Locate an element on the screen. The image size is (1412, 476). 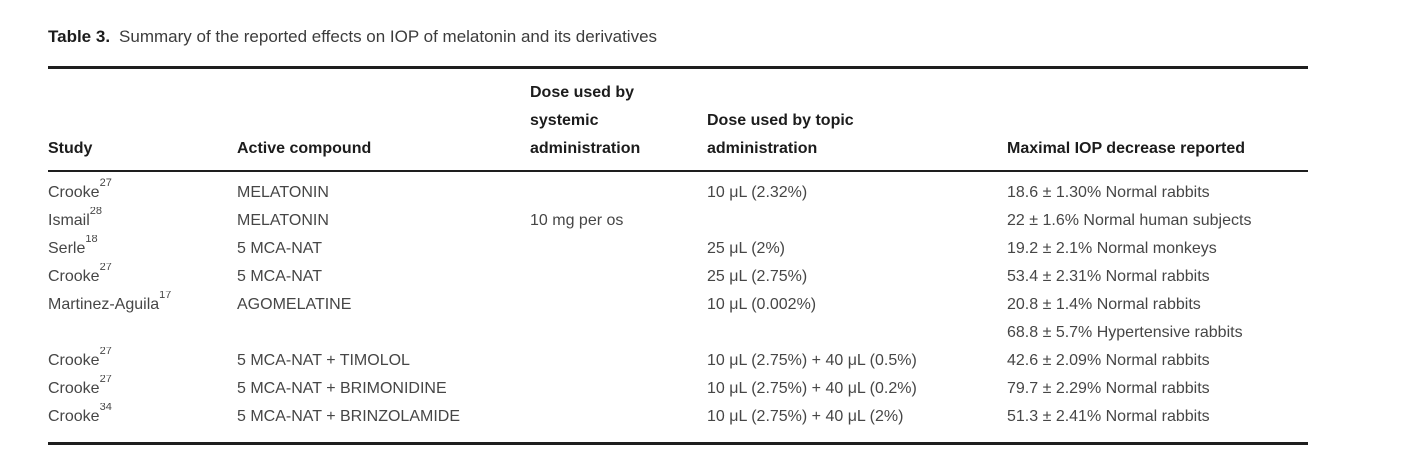
iop-decrease-cell: 53.4 ± 2.31% Normal rabbits is located at coordinates (1108, 276).